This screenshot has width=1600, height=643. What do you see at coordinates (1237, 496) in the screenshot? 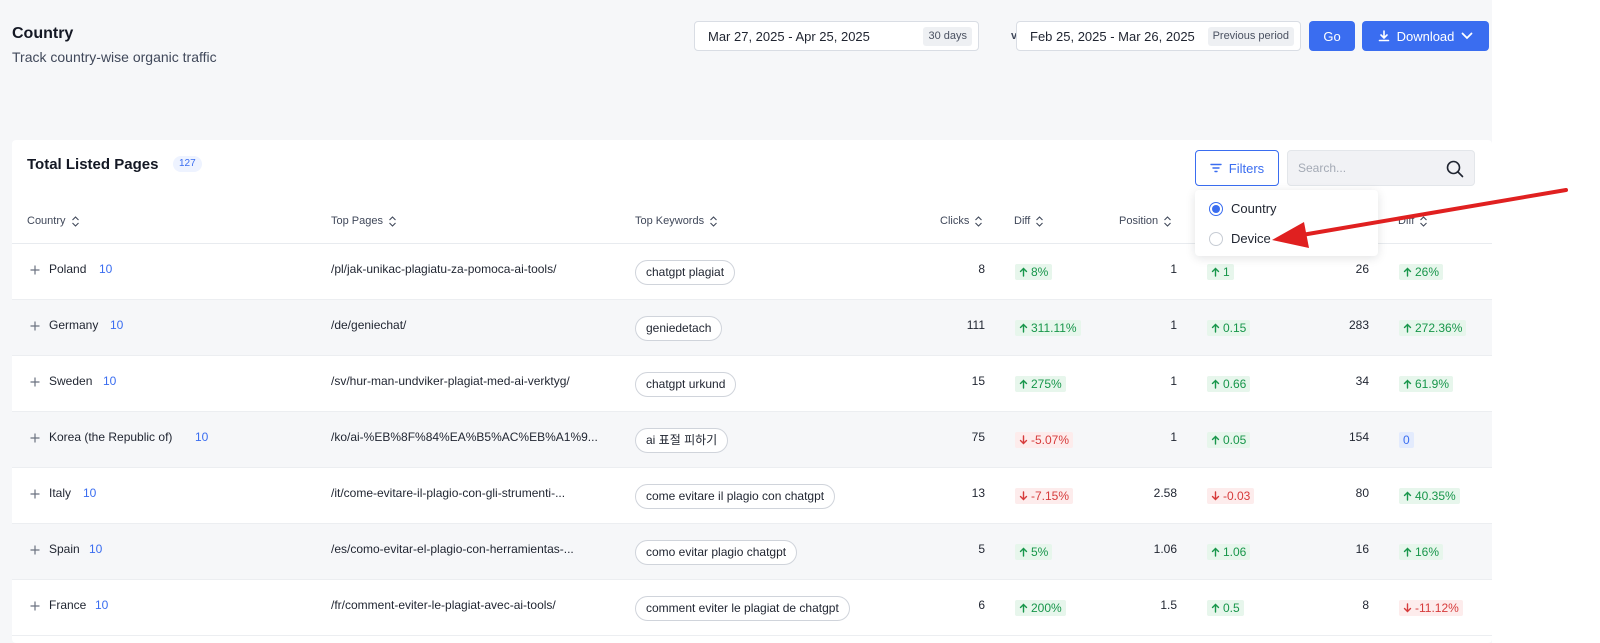
I see `position-diff-value: -0.03` at bounding box center [1237, 496].